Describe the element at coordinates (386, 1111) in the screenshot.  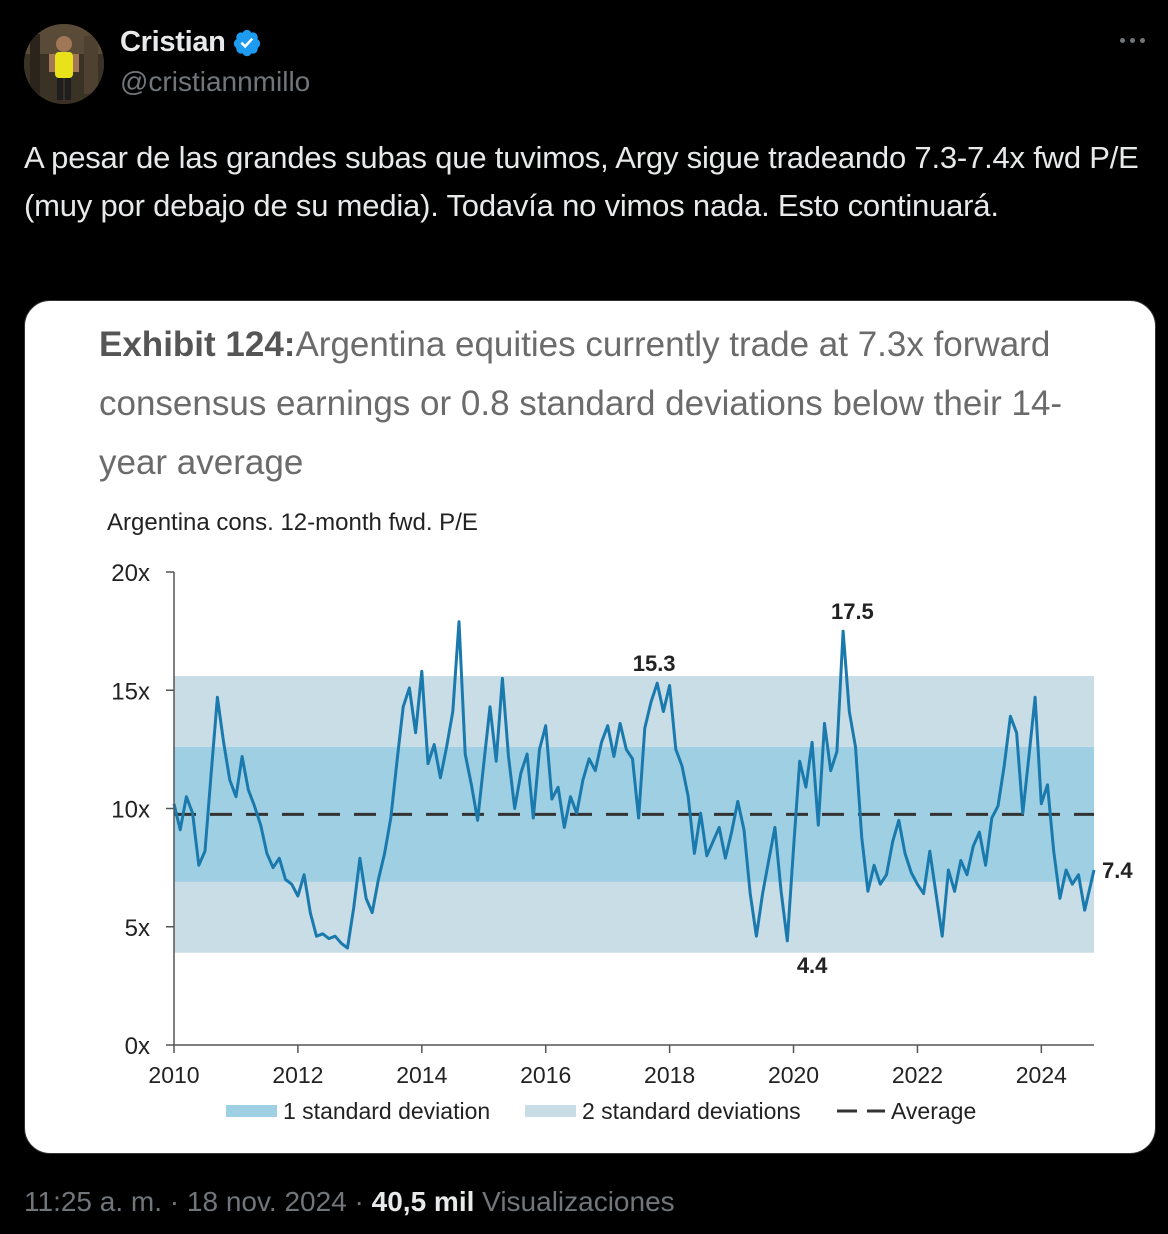
I see `legend-label: 1 standard deviation` at that location.